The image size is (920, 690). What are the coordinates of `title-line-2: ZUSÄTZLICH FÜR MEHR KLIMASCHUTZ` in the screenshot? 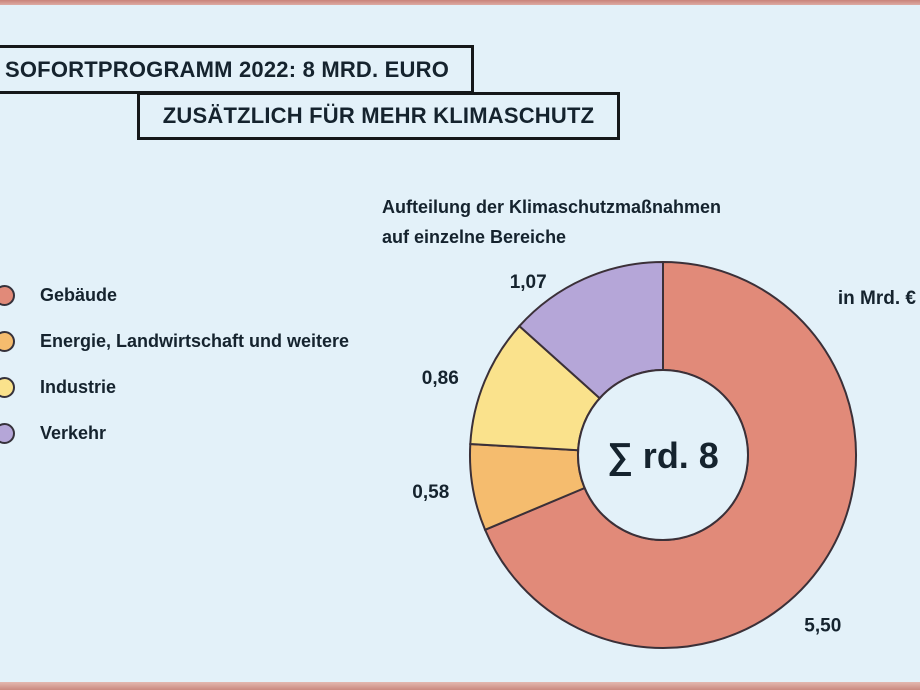 It's located at (378, 115).